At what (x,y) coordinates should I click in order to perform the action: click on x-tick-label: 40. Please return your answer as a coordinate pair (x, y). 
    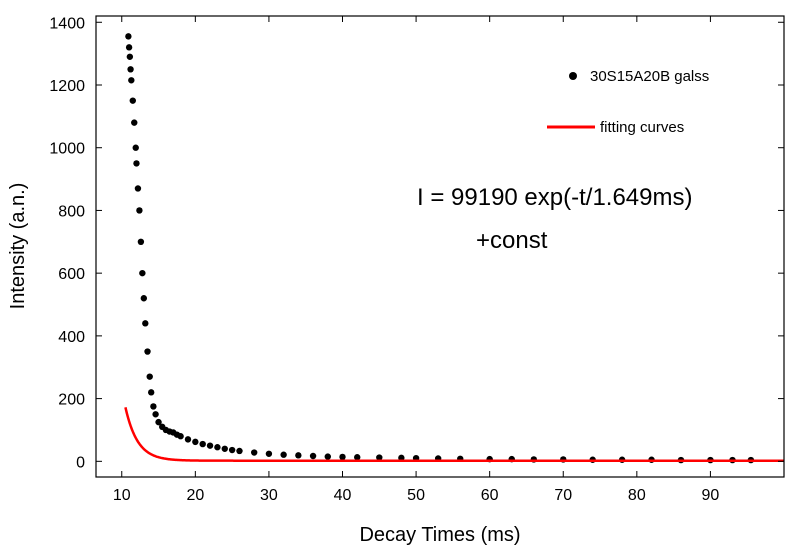
    Looking at the image, I should click on (343, 495).